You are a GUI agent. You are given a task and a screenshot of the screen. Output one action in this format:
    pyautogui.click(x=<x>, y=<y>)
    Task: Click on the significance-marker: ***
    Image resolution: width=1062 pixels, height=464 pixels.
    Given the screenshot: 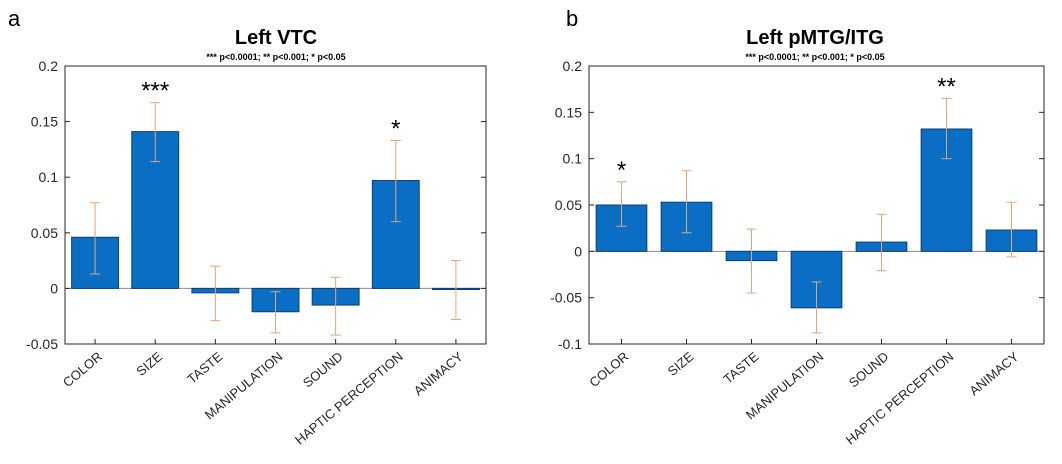 What is the action you would take?
    pyautogui.click(x=155, y=91)
    